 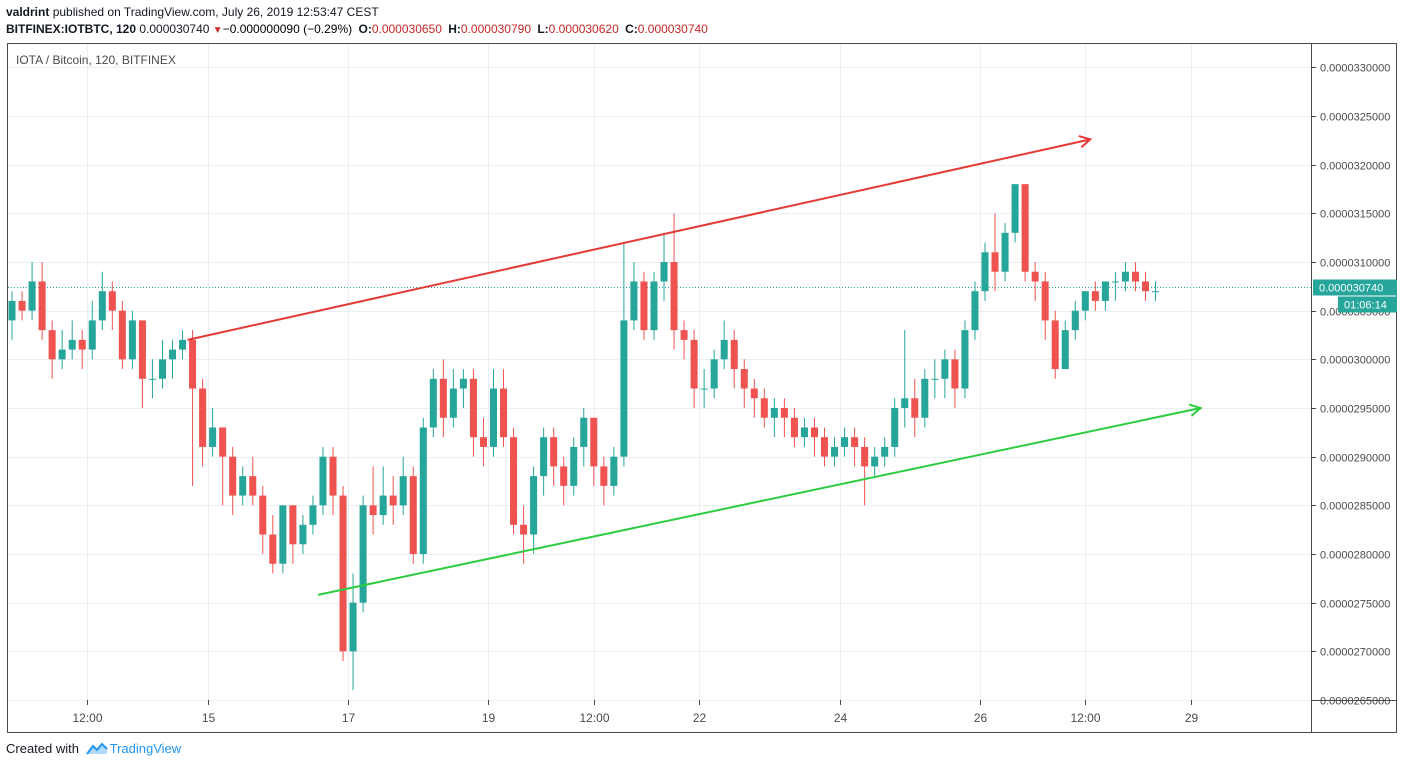 What do you see at coordinates (1192, 718) in the screenshot?
I see `x-tick-label: 29` at bounding box center [1192, 718].